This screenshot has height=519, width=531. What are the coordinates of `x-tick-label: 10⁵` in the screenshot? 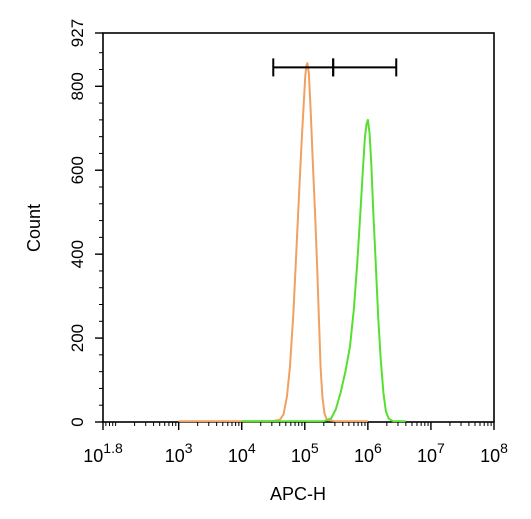 It's located at (305, 453).